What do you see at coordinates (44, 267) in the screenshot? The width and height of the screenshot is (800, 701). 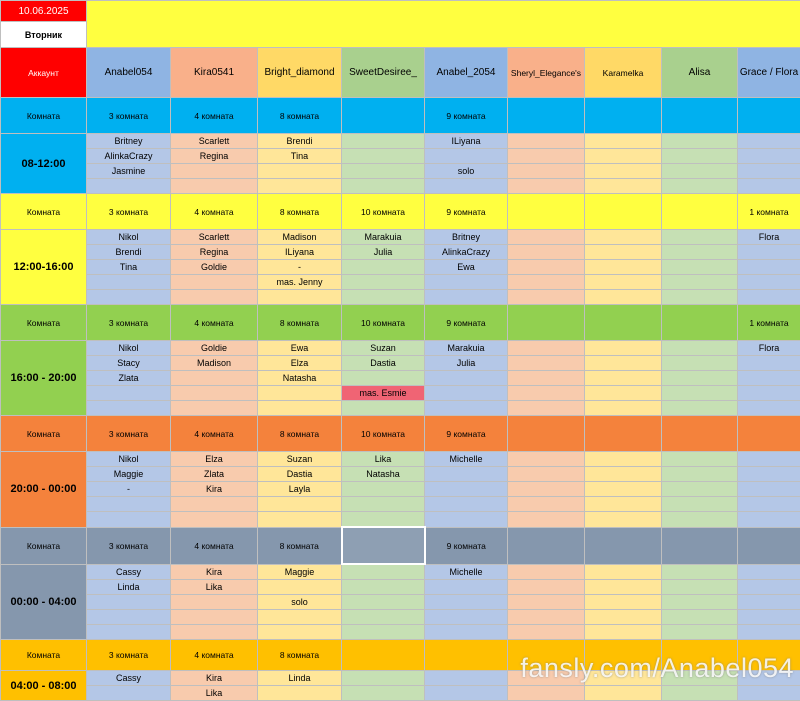 I see `time-slot-label: 12:00-16:00` at bounding box center [44, 267].